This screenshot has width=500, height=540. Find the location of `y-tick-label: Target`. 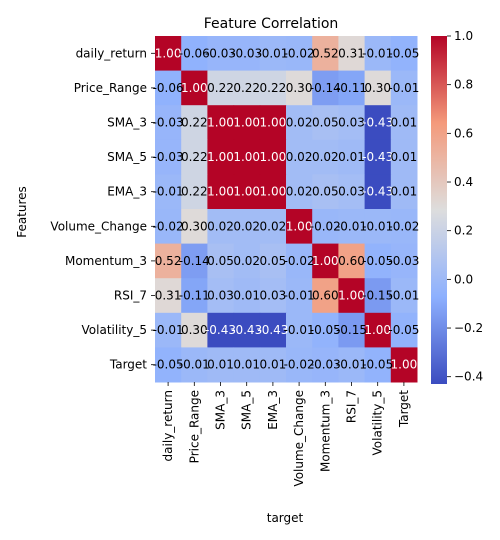

y-tick-label: Target is located at coordinates (128, 365).